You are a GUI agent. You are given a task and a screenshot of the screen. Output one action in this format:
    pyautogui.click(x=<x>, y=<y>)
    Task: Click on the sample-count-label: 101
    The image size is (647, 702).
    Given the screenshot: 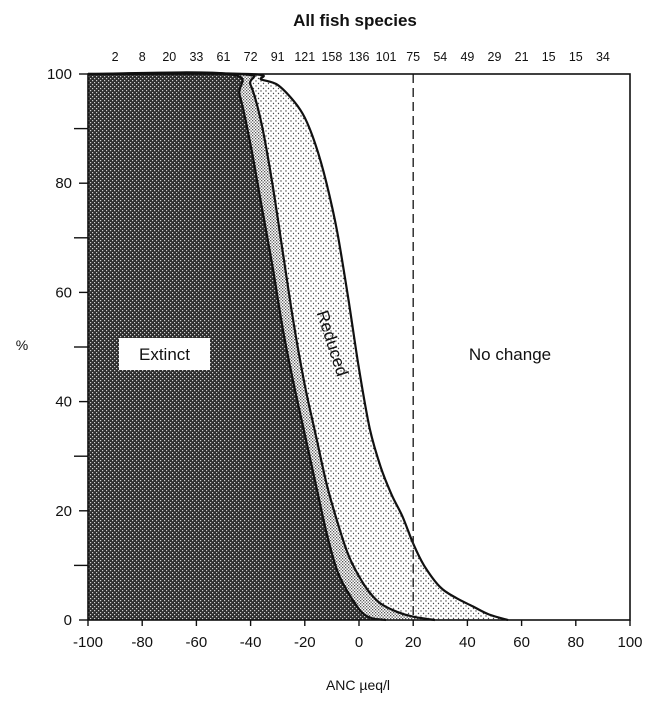 What is the action you would take?
    pyautogui.click(x=386, y=57)
    